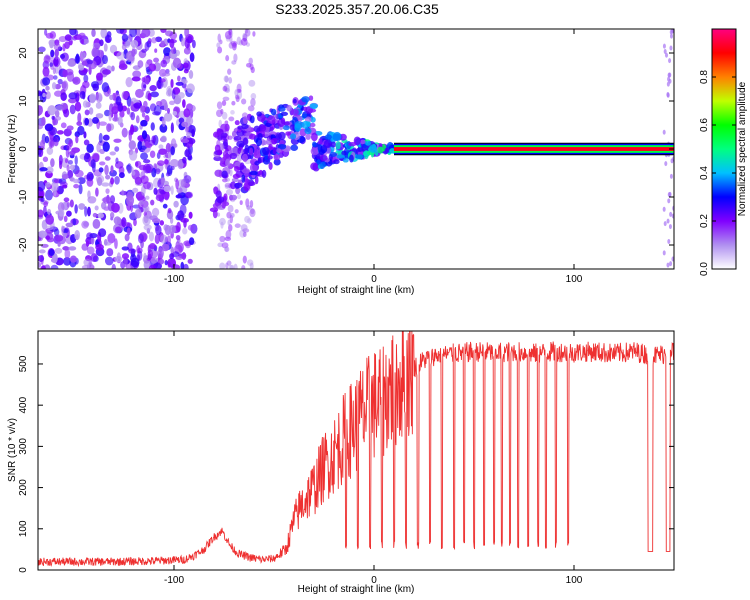  I want to click on x-tick-label: 0, so click(374, 580).